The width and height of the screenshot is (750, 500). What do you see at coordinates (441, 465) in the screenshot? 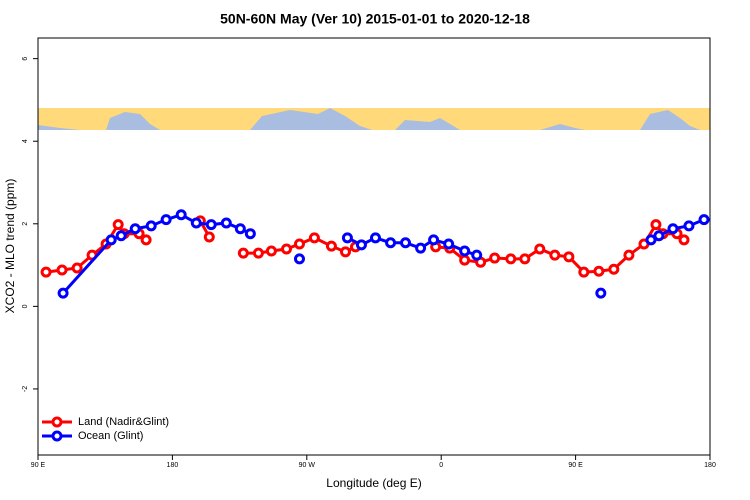
I see `x-tick-label: 0` at bounding box center [441, 465].